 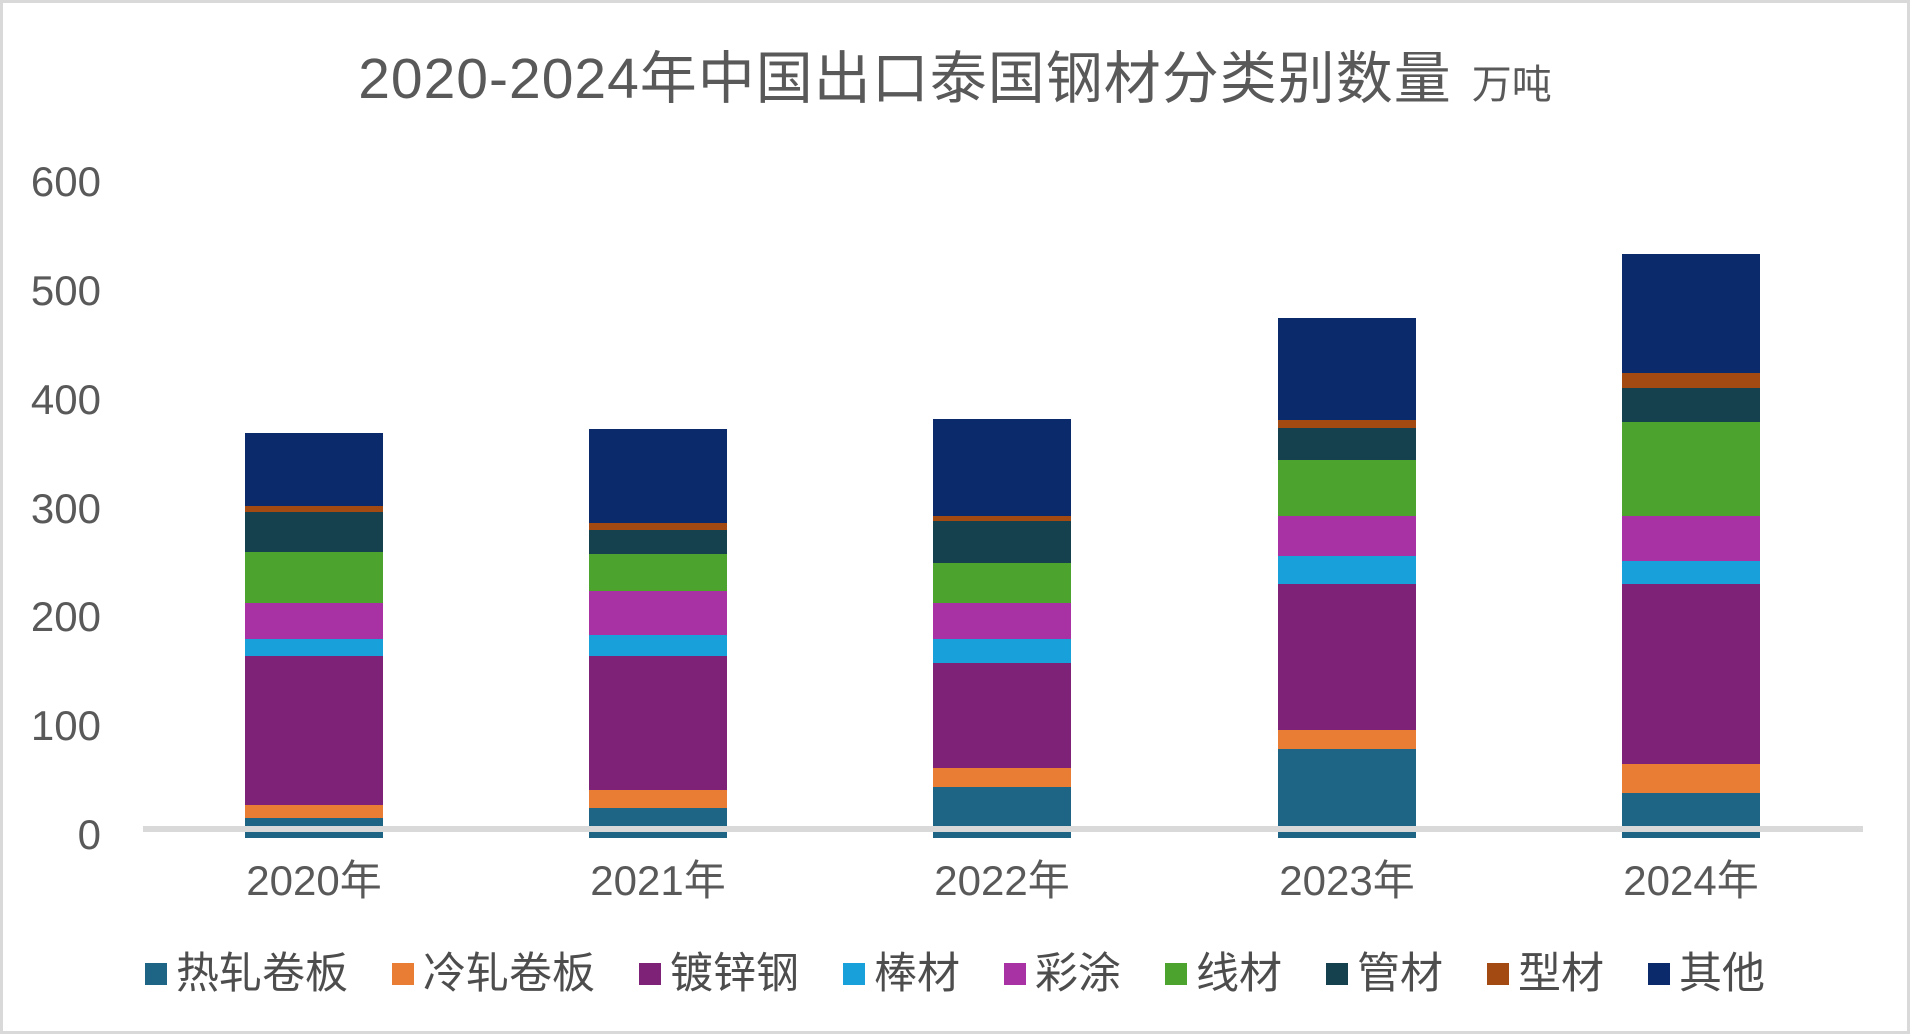 What do you see at coordinates (1347, 535) in the screenshot?
I see `bar-segment-2023年-彩涂` at bounding box center [1347, 535].